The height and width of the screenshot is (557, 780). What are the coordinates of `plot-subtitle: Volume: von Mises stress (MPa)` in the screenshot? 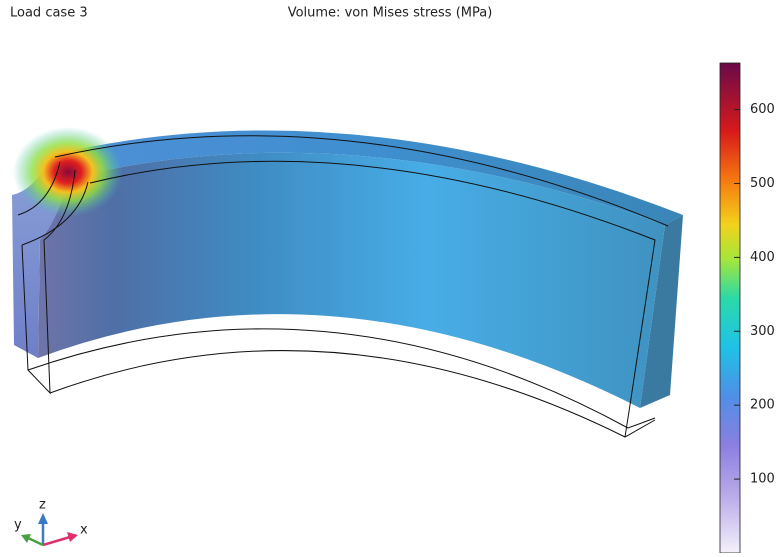 It's located at (390, 13).